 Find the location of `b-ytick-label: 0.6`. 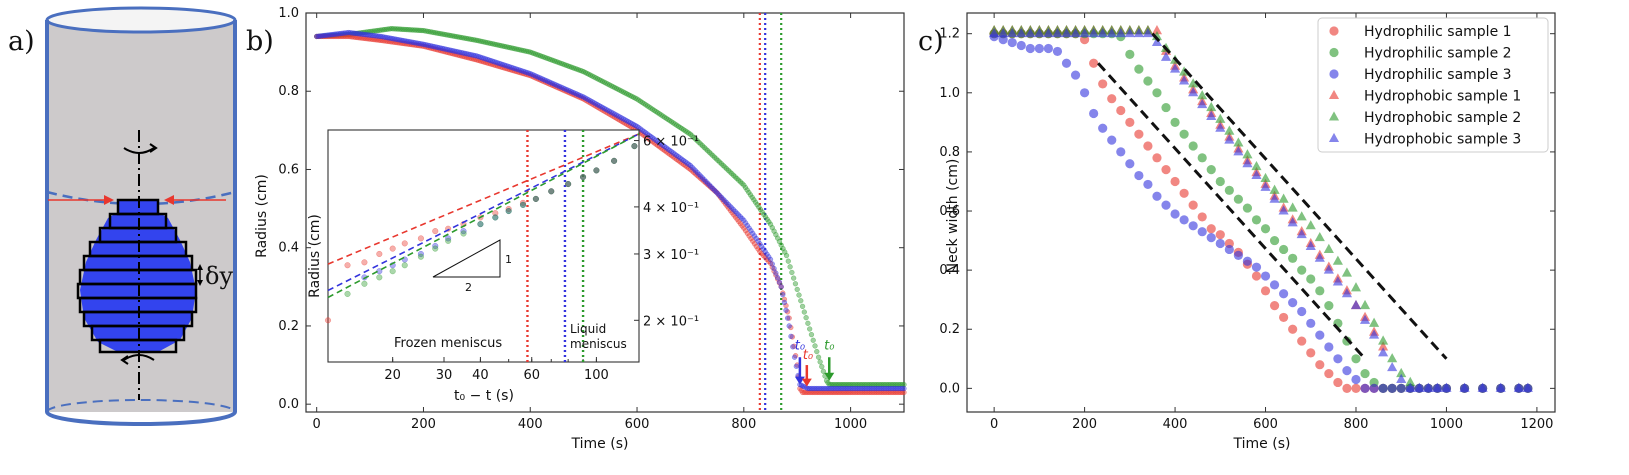

b-ytick-label: 0.6 is located at coordinates (288, 169).